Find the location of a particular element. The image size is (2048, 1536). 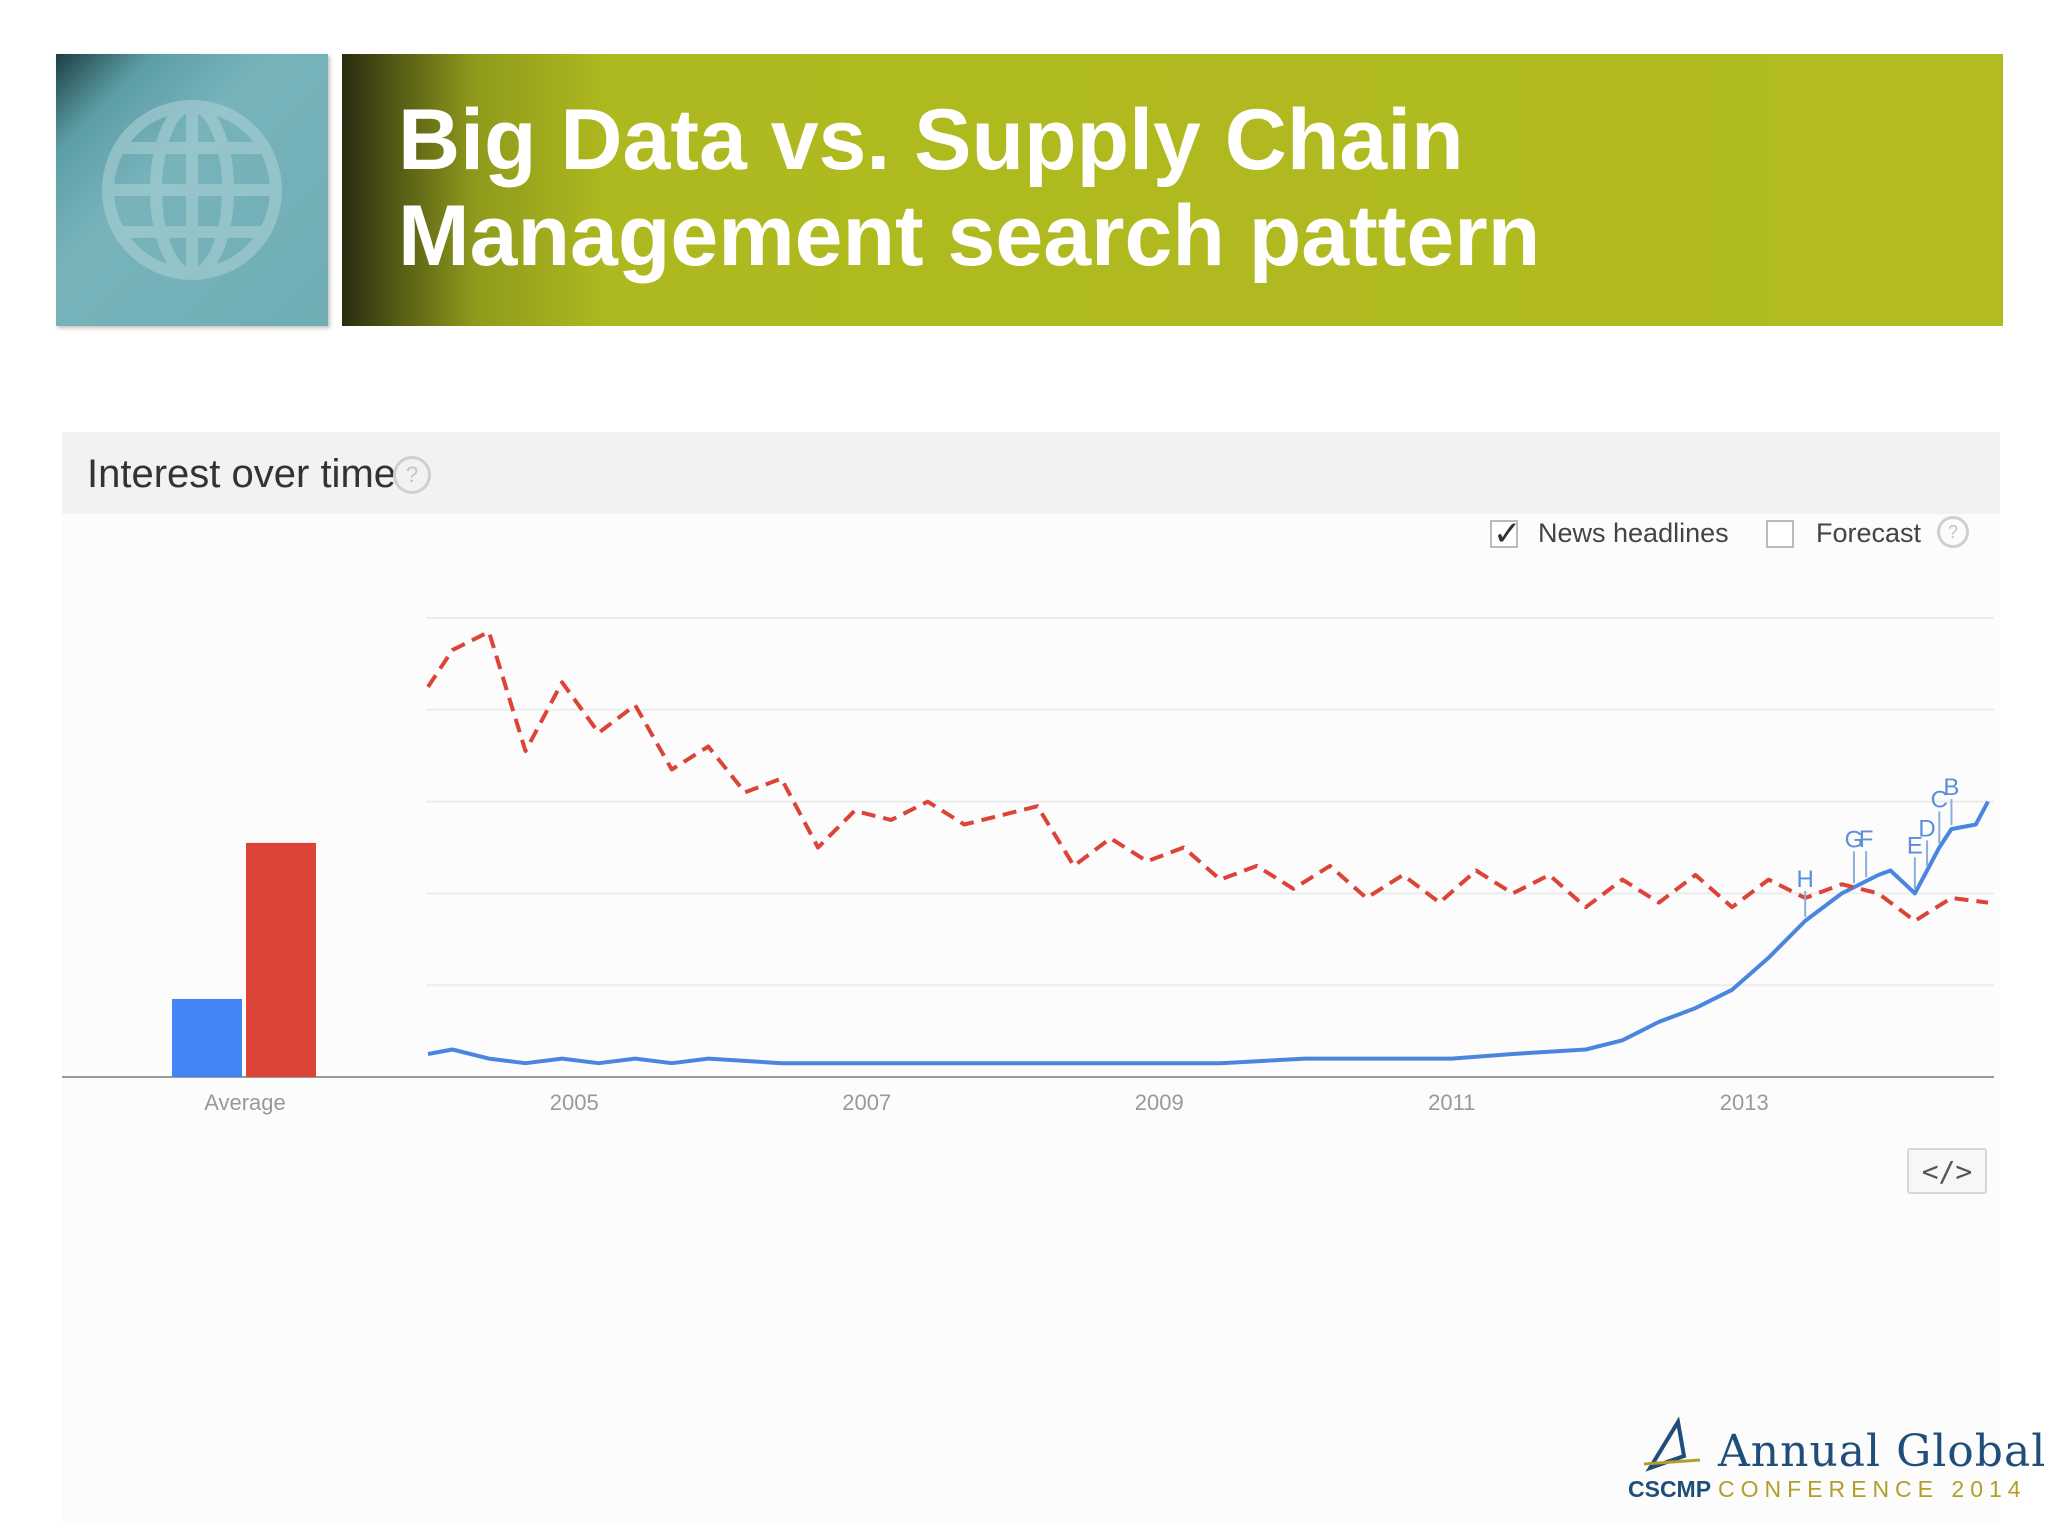

news-headlines-checkbox is located at coordinates (1504, 534).